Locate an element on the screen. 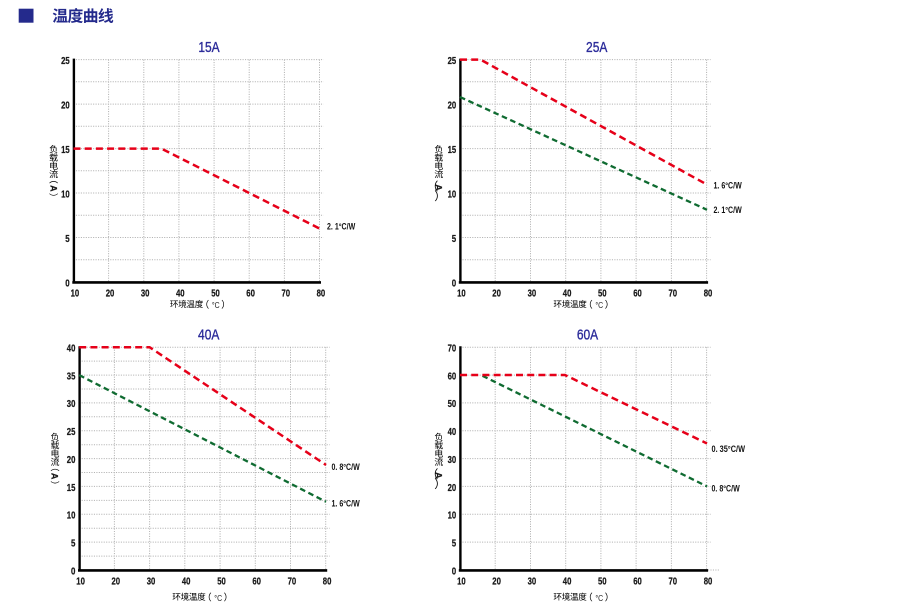 Image resolution: width=900 pixels, height=614 pixels. svg-text: 15A is located at coordinates (208, 48).